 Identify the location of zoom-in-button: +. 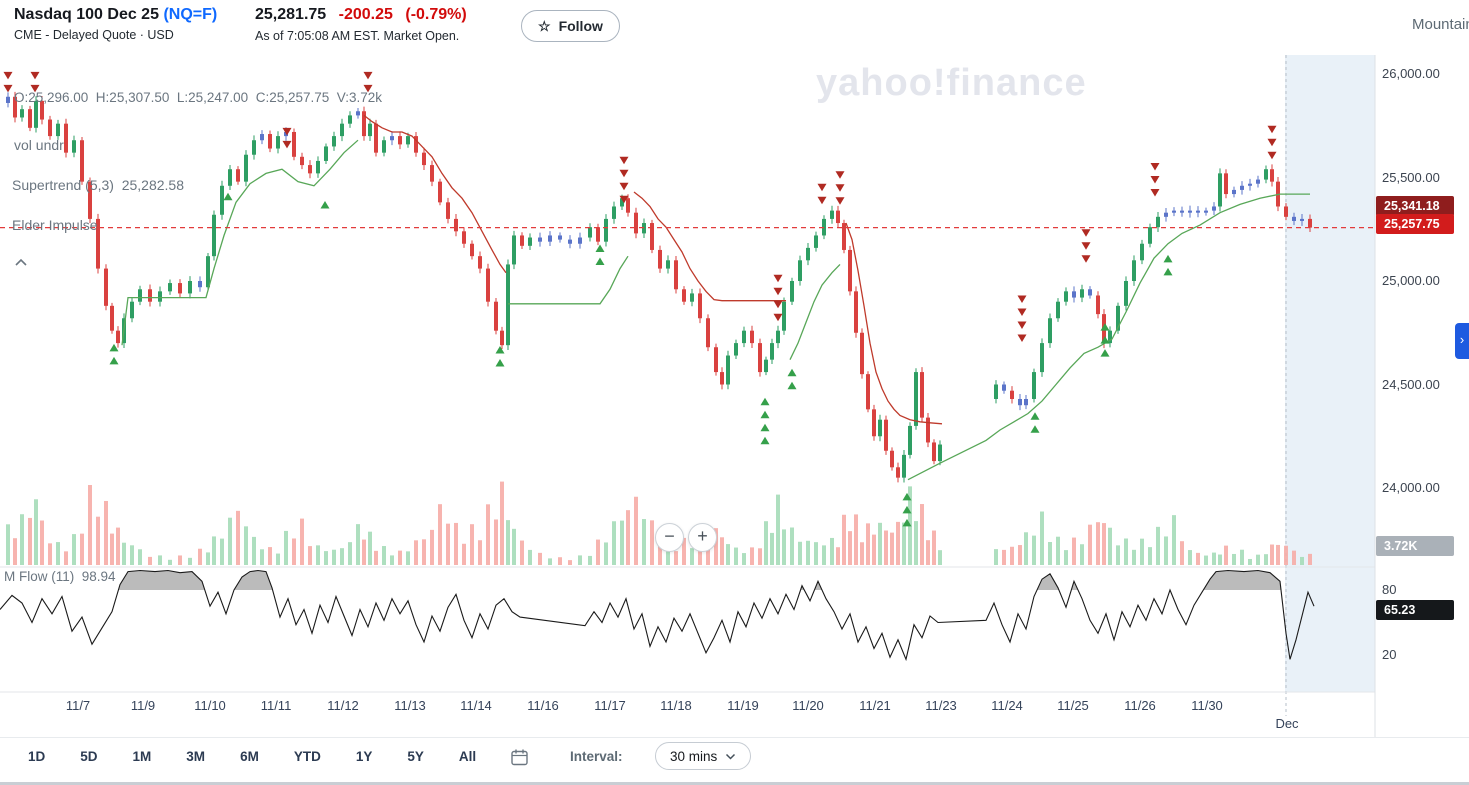
(702, 537).